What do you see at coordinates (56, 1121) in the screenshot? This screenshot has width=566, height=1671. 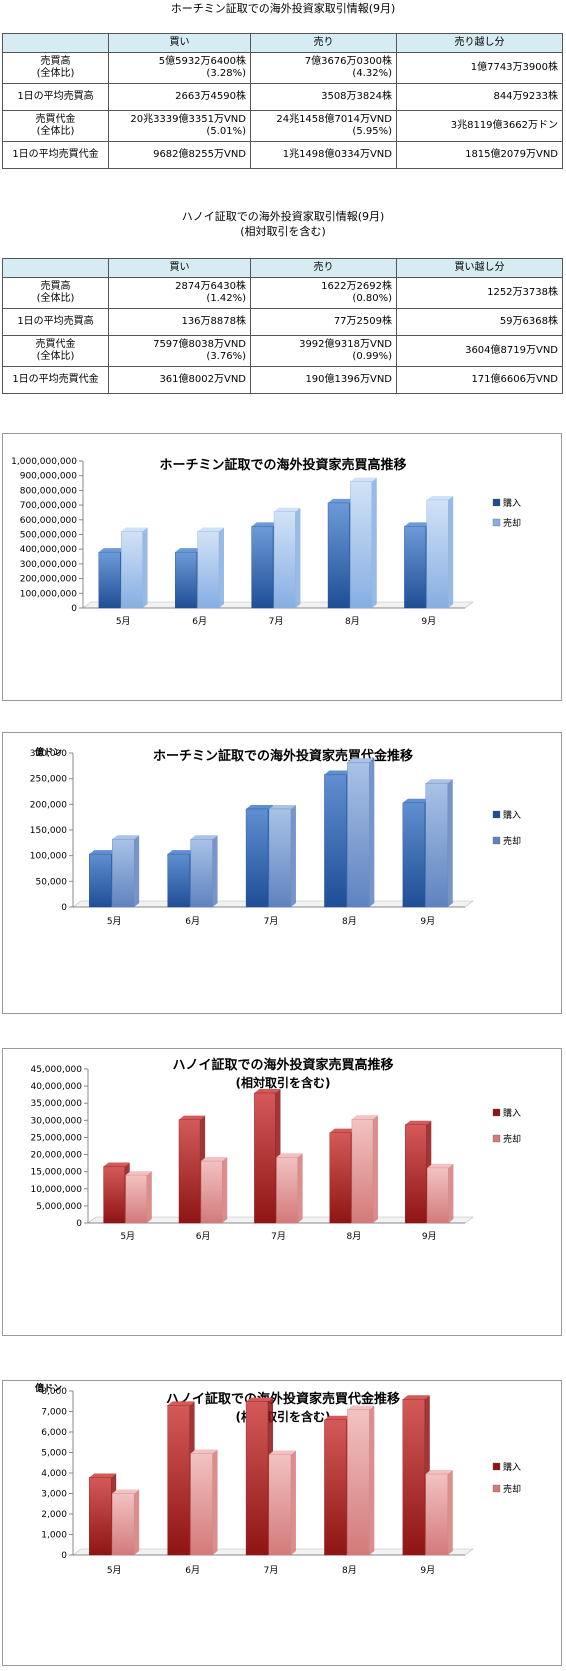 I see `y-tick-label: 30,000,000` at bounding box center [56, 1121].